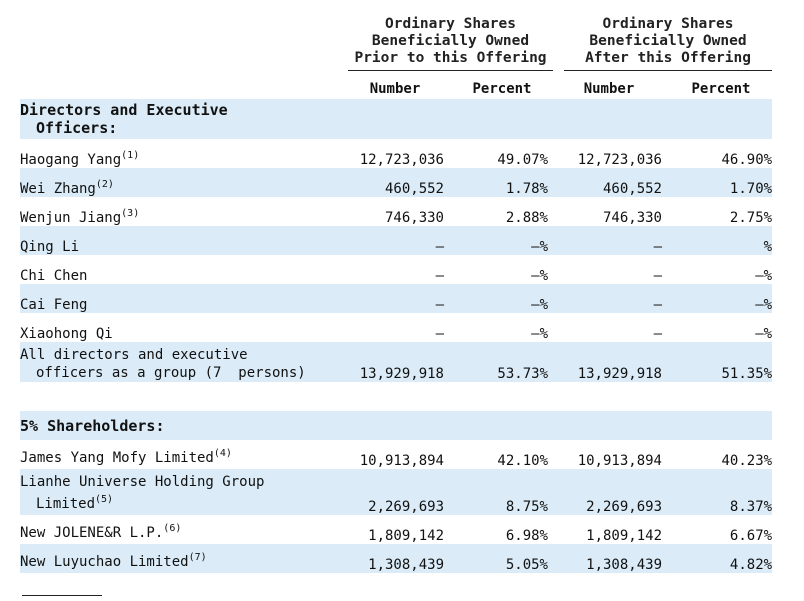  Describe the element at coordinates (609, 90) in the screenshot. I see `col-header-after-number: Number` at that location.